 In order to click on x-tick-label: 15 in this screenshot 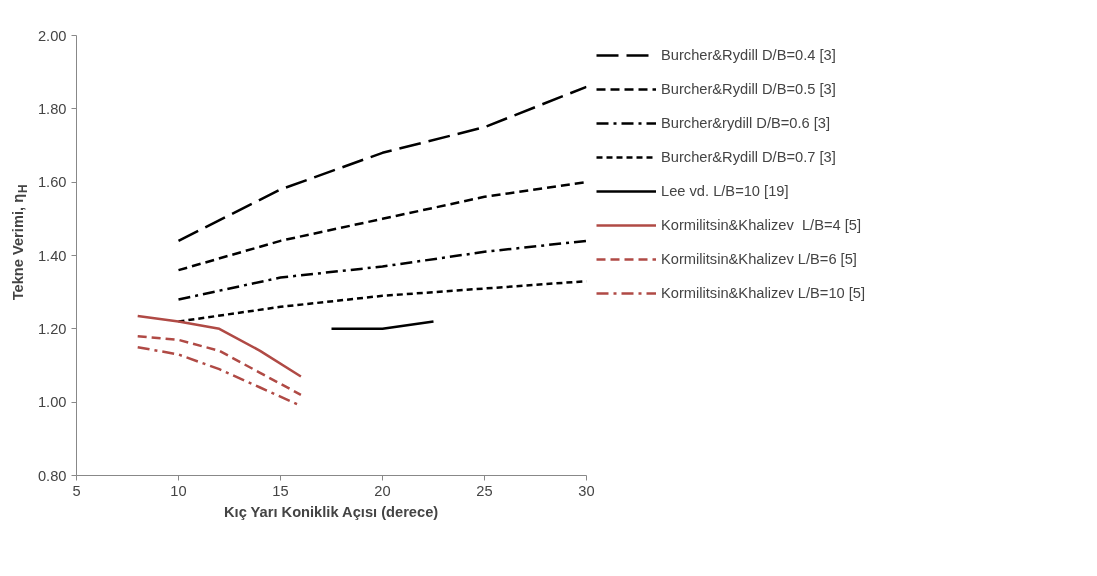, I will do `click(280, 490)`.